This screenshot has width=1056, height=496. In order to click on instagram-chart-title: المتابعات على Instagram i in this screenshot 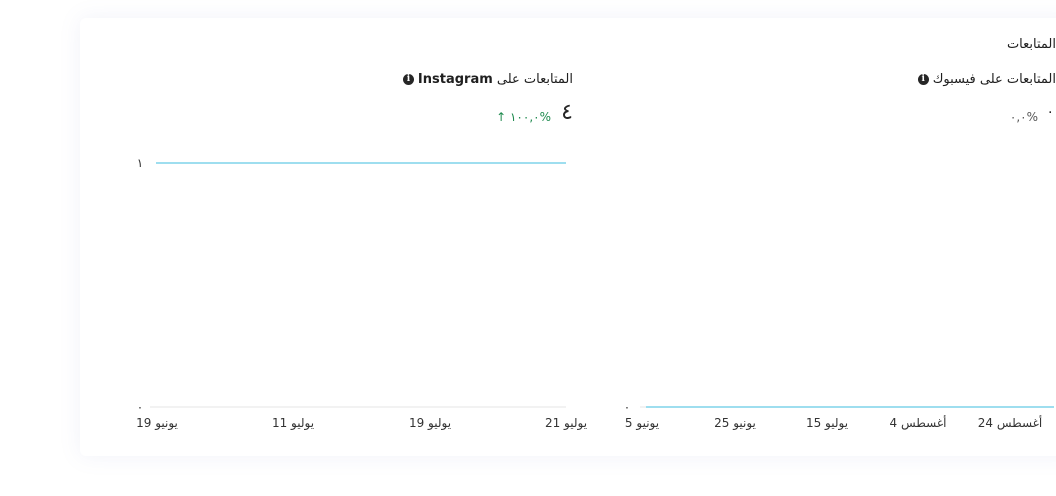, I will do `click(487, 79)`.